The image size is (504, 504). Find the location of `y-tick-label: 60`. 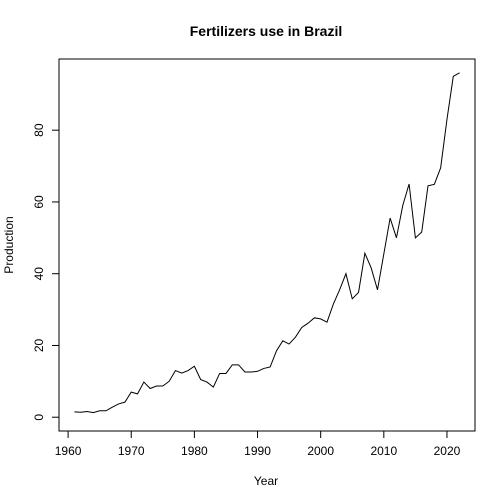

y-tick-label: 60 is located at coordinates (39, 202).